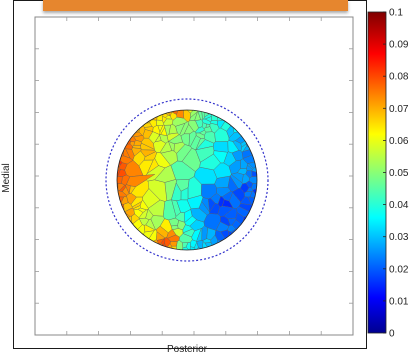 The image size is (416, 352). What do you see at coordinates (6, 177) in the screenshot?
I see `y-axis-label: Medial` at bounding box center [6, 177].